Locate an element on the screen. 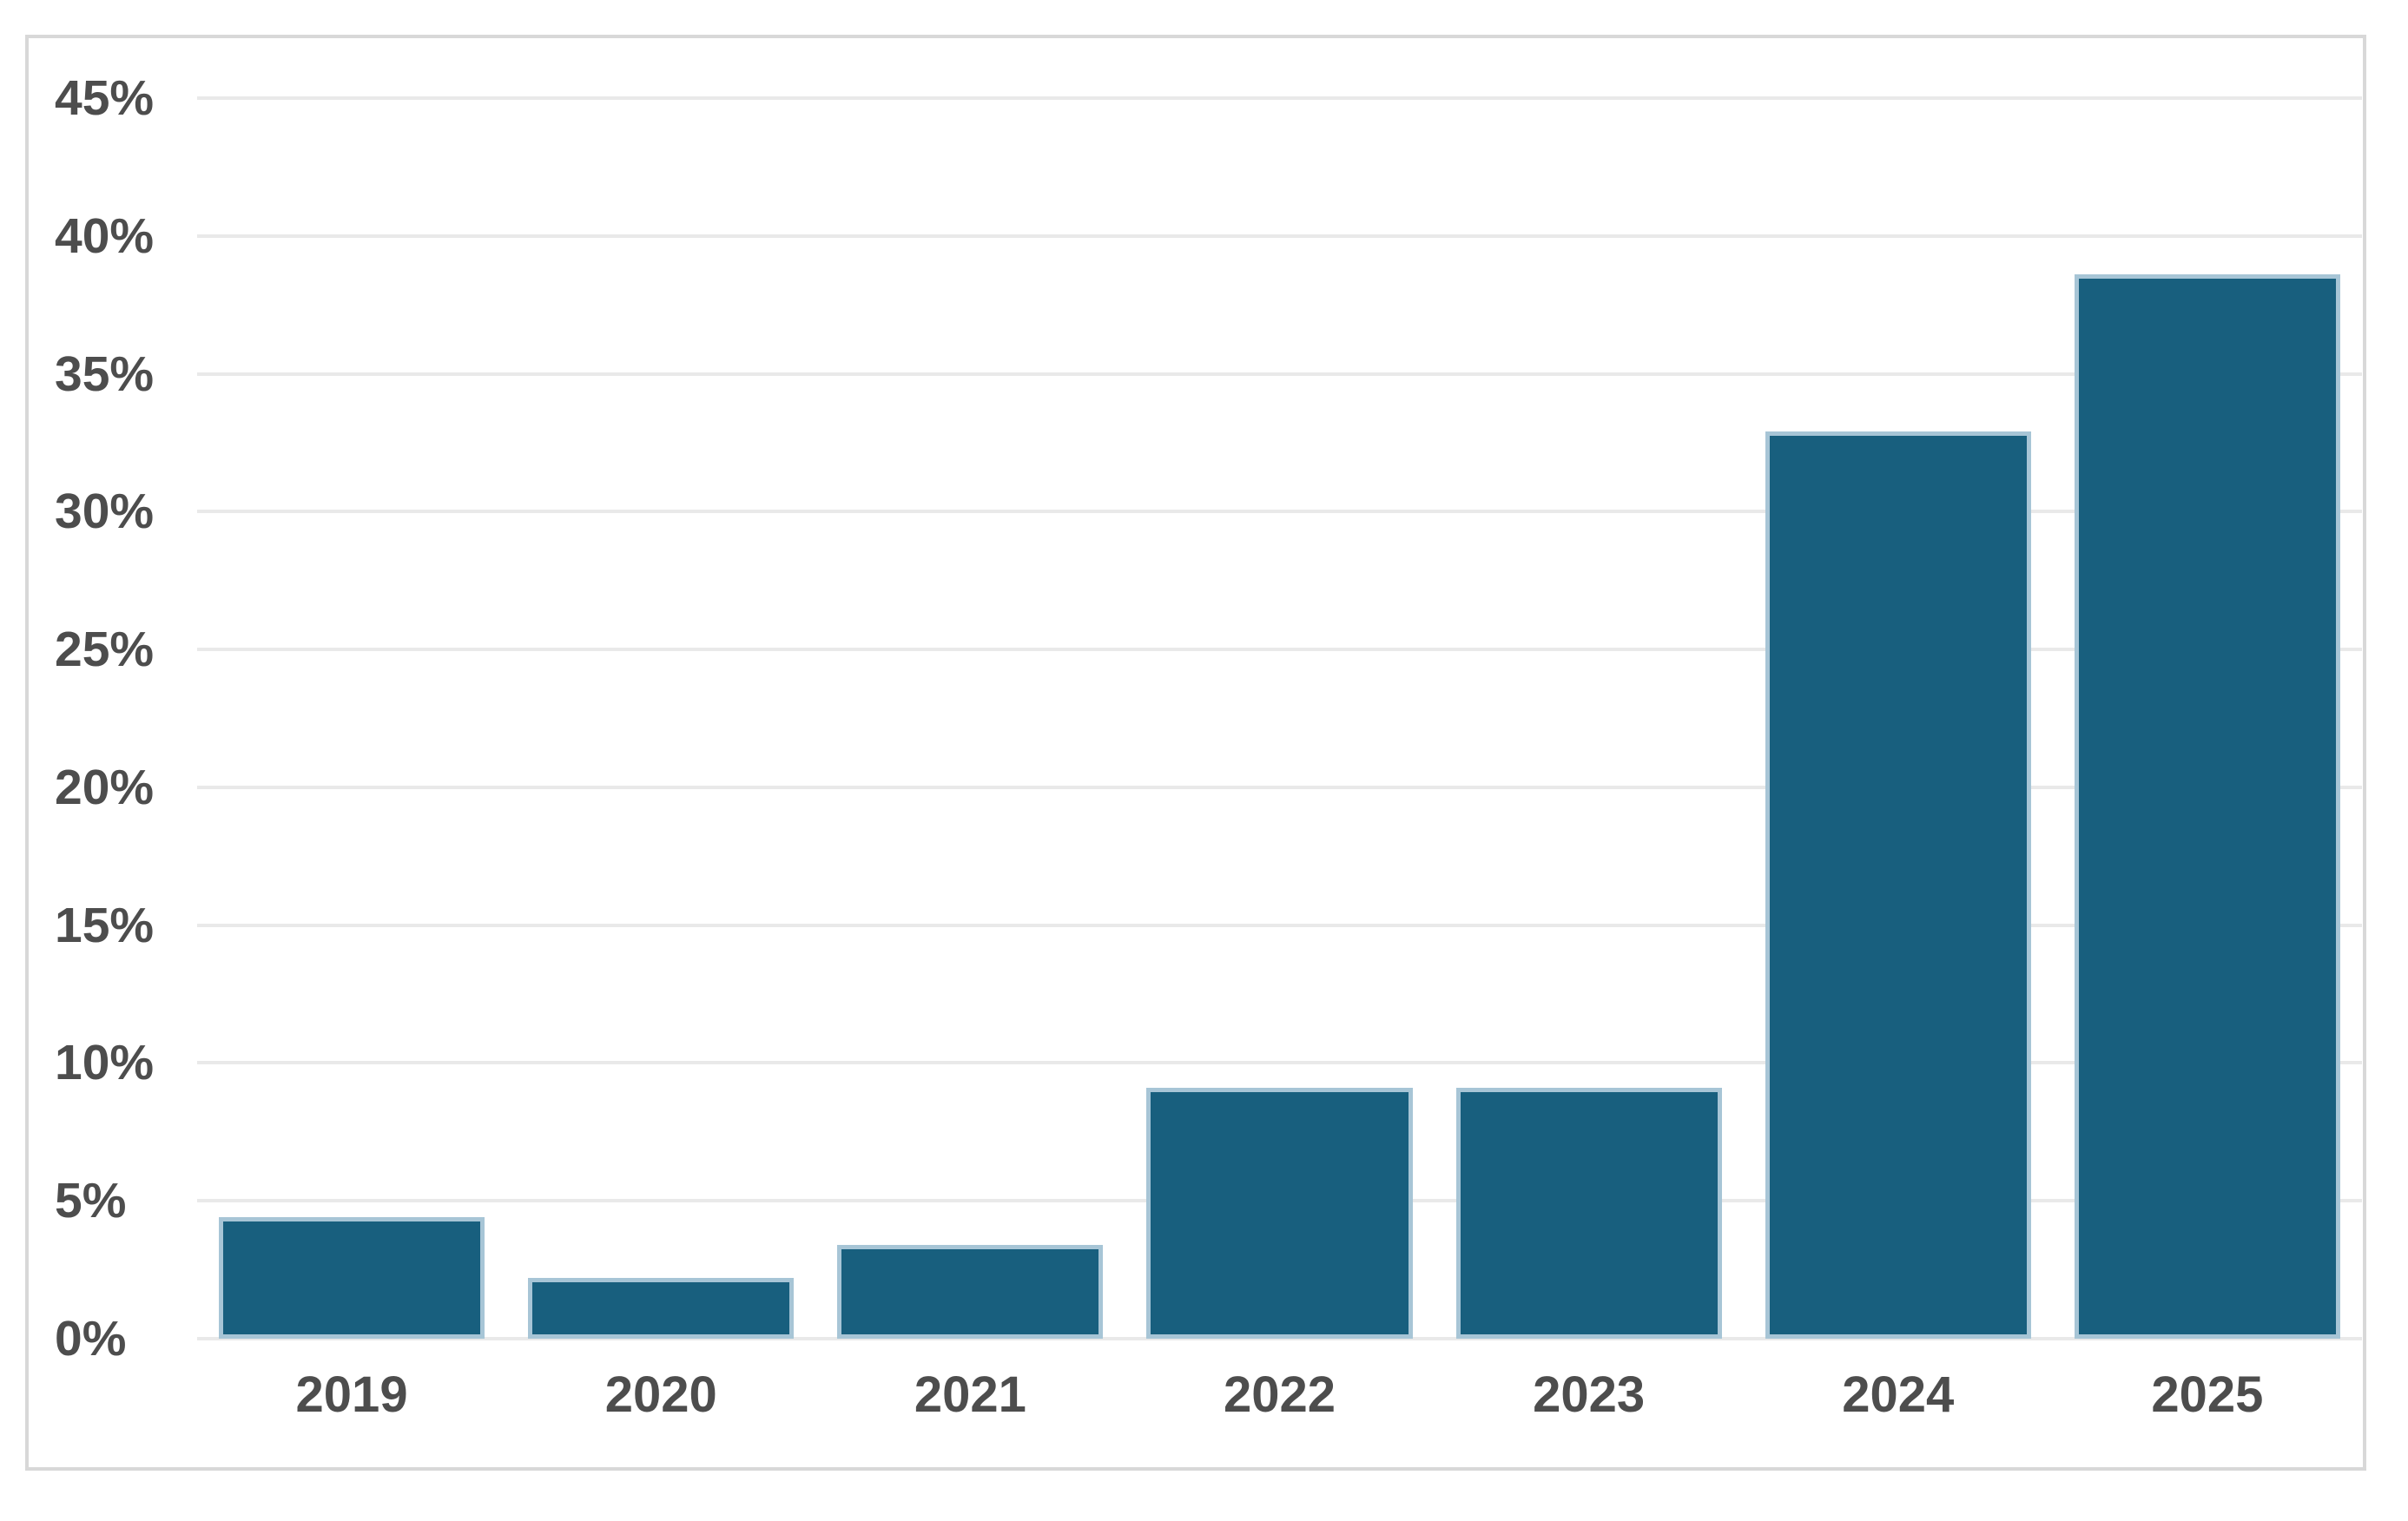 The height and width of the screenshot is (1521, 2408). bar-2022 is located at coordinates (1279, 1213).